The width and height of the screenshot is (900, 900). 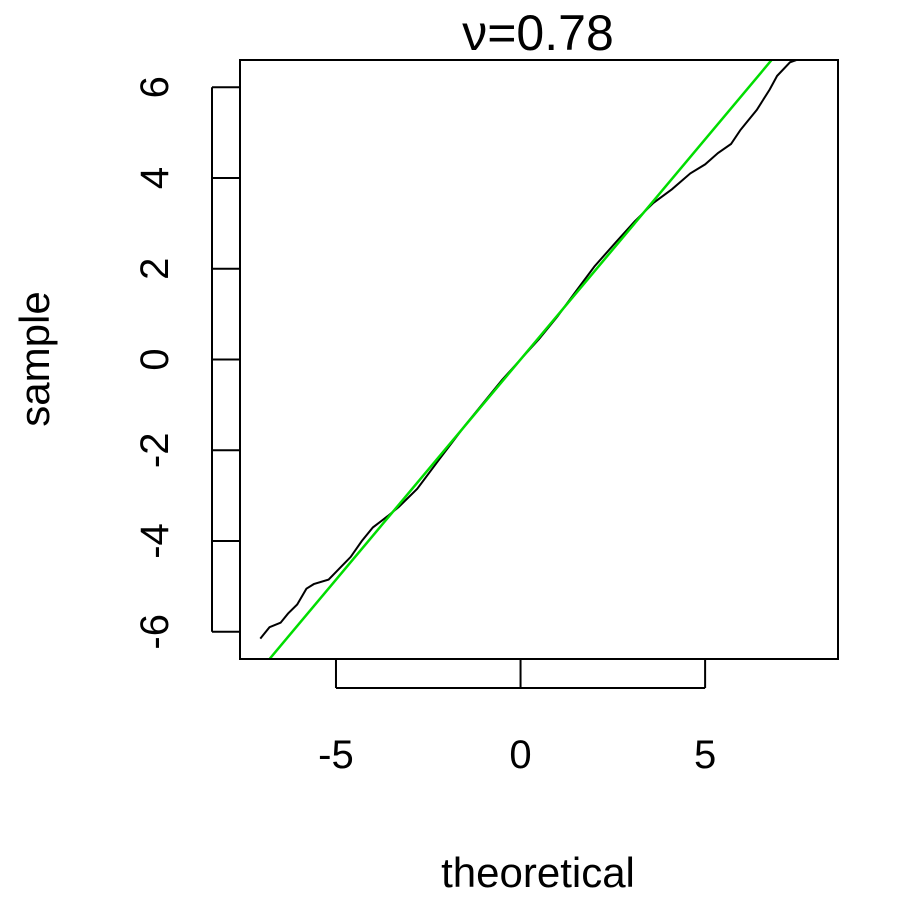 What do you see at coordinates (155, 451) in the screenshot?
I see `y-tick-label: -2` at bounding box center [155, 451].